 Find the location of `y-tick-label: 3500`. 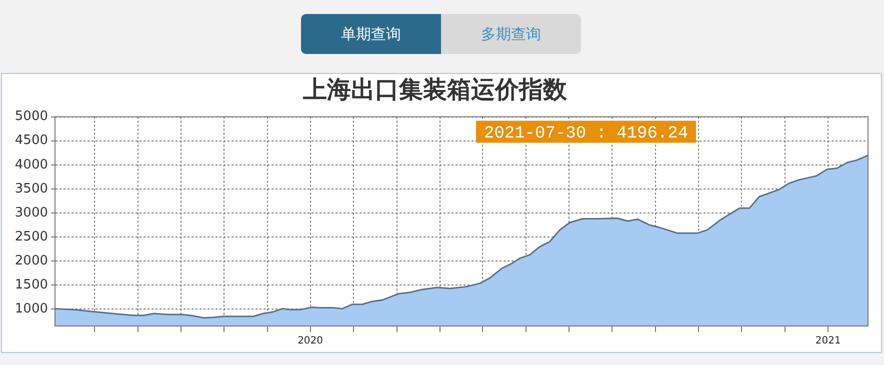

y-tick-label: 3500 is located at coordinates (31, 188).